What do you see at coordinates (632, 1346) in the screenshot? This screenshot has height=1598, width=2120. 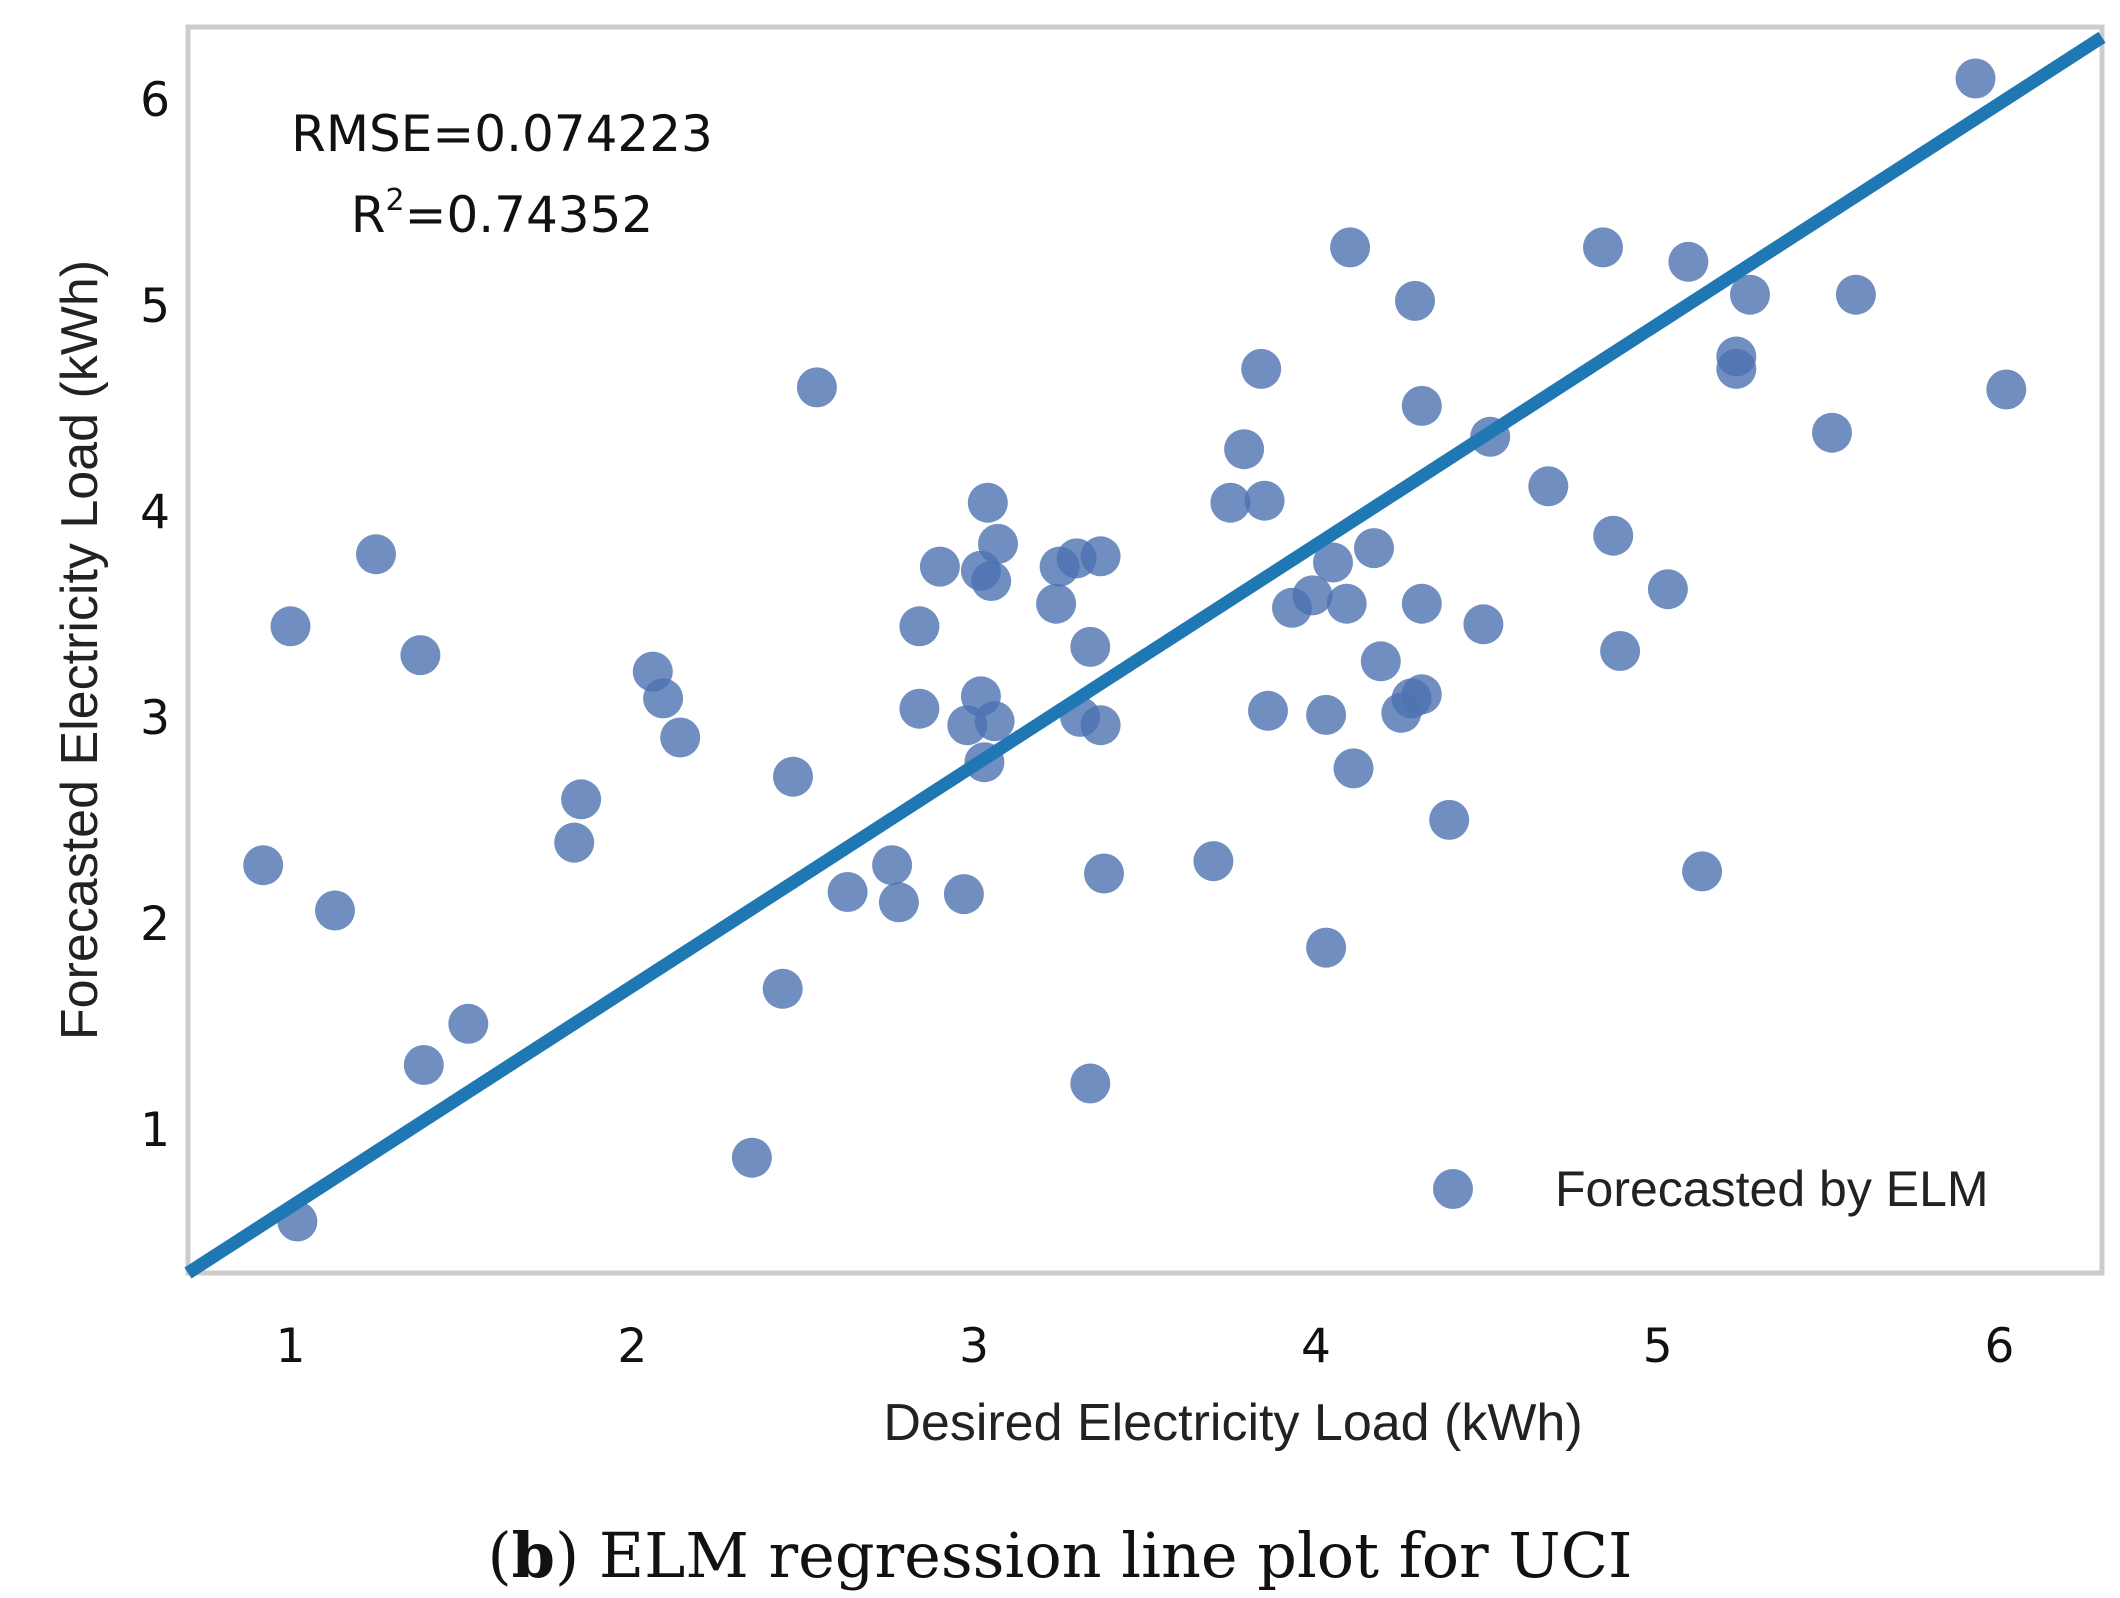 I see `x-tick-label: 2` at bounding box center [632, 1346].